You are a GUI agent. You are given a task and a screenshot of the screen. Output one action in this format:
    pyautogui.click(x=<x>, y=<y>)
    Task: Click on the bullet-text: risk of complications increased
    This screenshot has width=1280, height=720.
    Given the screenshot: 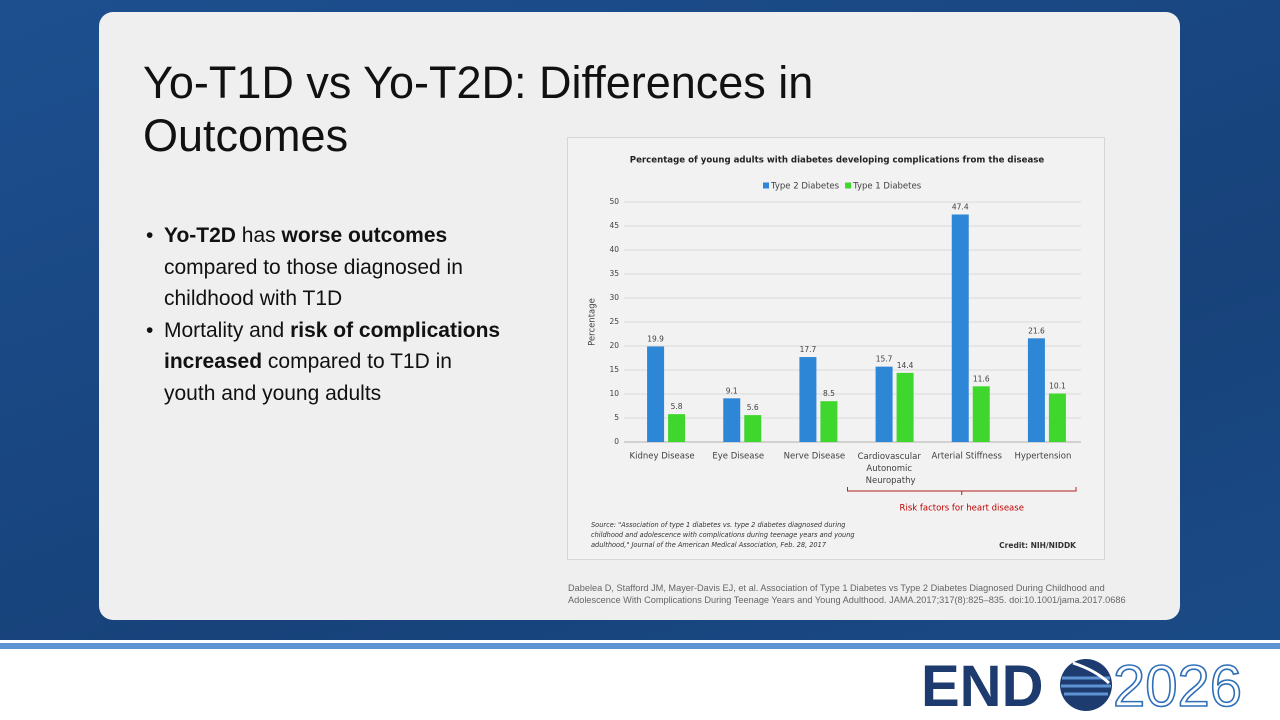 What is the action you would take?
    pyautogui.click(x=335, y=346)
    